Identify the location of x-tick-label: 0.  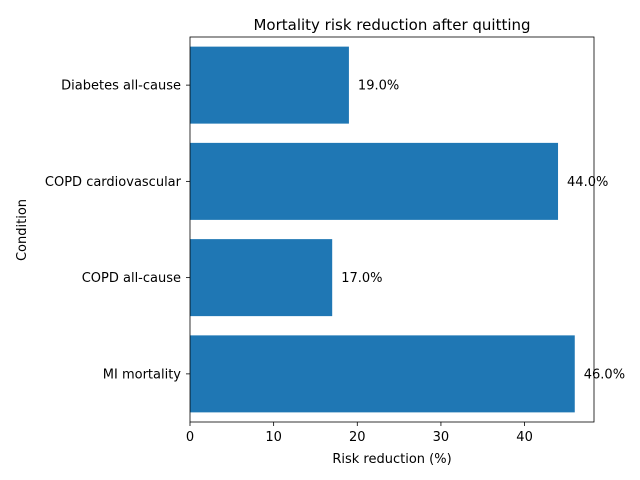
(190, 437).